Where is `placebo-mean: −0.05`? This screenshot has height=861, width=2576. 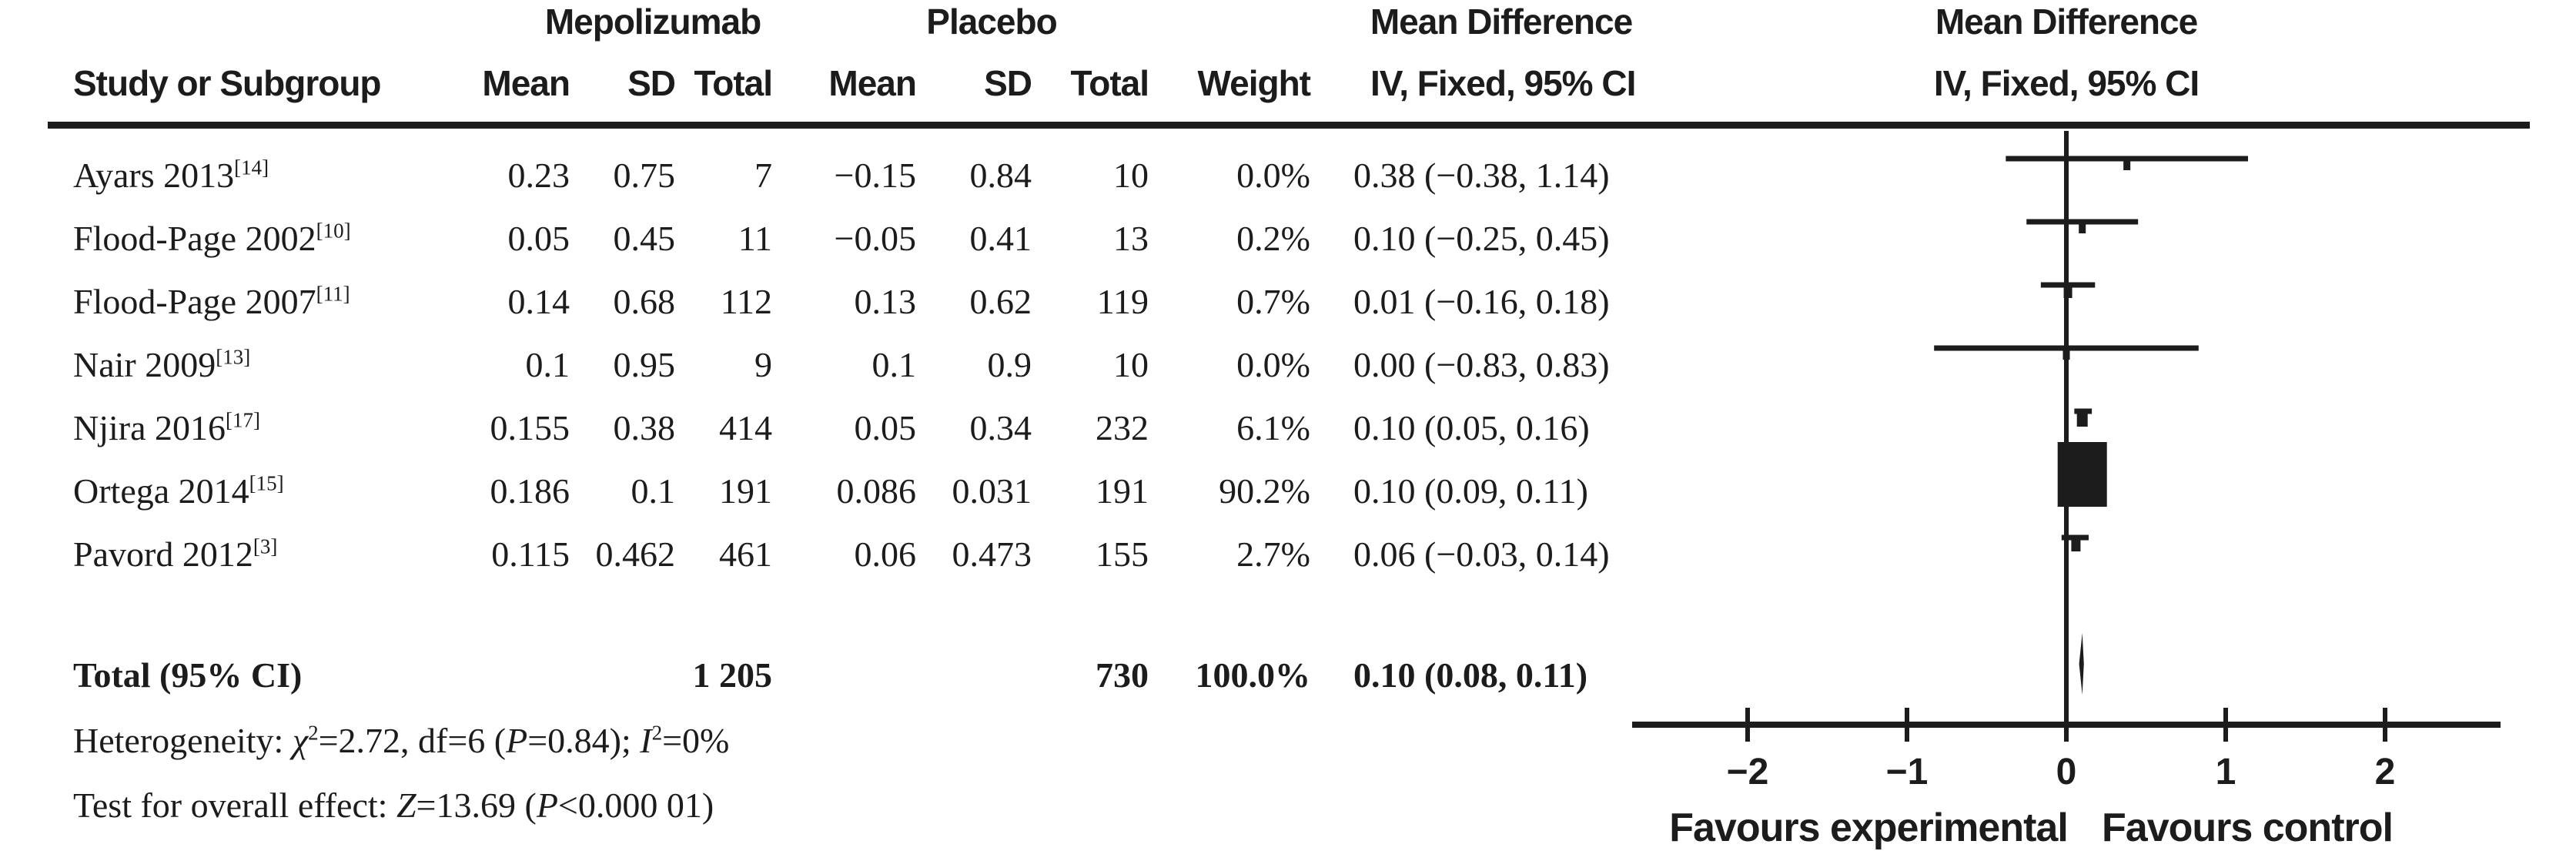
placebo-mean: −0.05 is located at coordinates (875, 238).